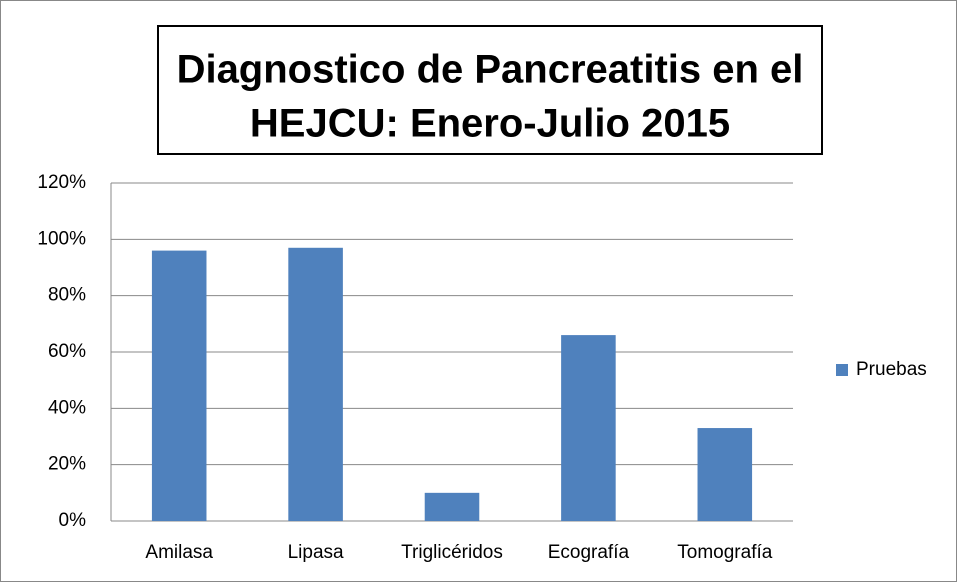  What do you see at coordinates (67, 464) in the screenshot?
I see `y-tick-label: 20%` at bounding box center [67, 464].